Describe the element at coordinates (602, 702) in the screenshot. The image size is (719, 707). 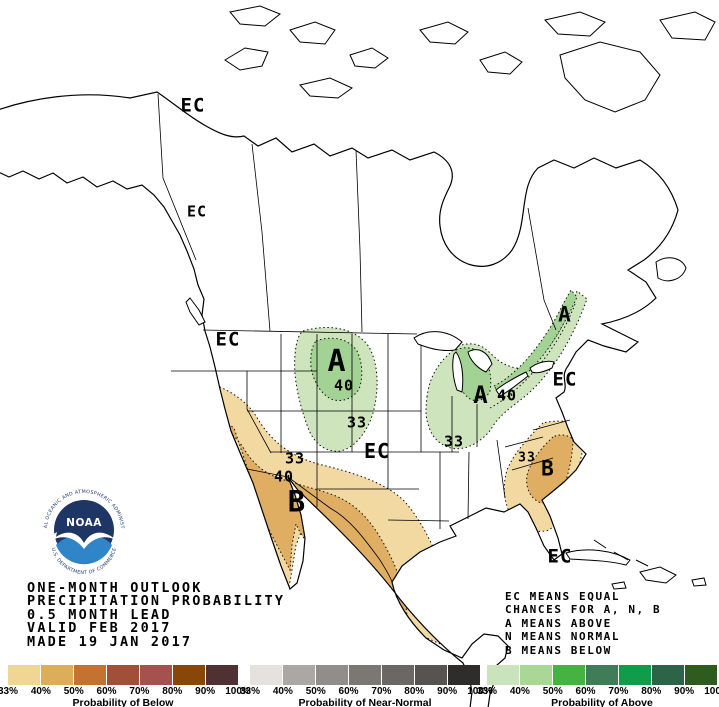
I see `colorbar-above-caption: Probability of Above` at that location.